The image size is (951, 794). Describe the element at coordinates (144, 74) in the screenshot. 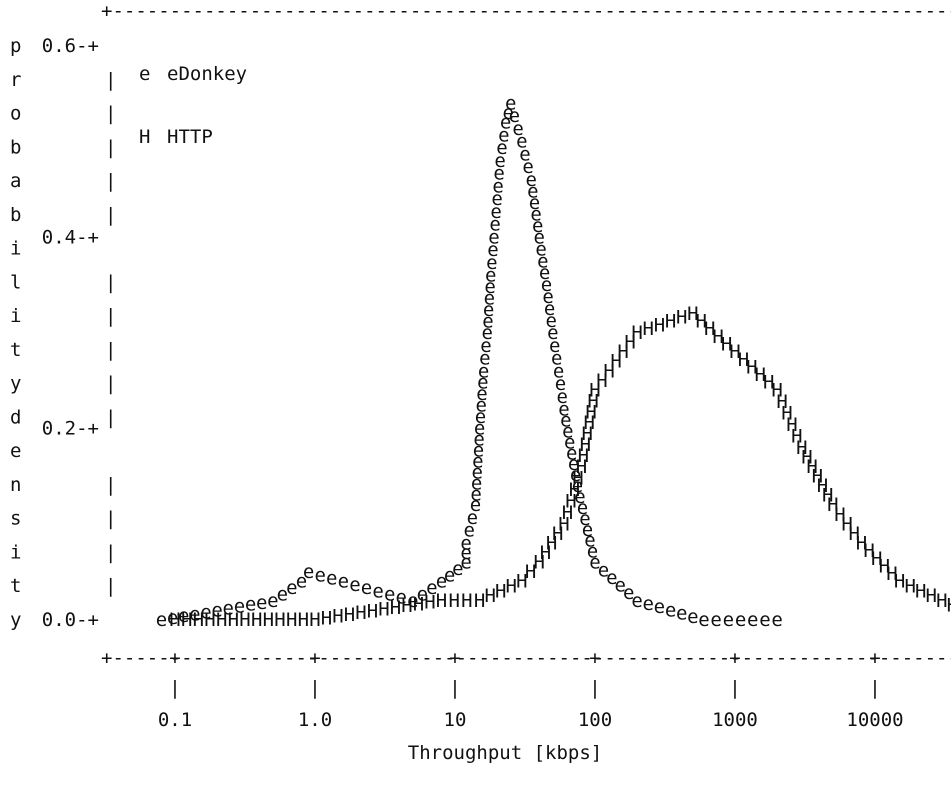

I see `legend-marker-edonkey: e` at that location.